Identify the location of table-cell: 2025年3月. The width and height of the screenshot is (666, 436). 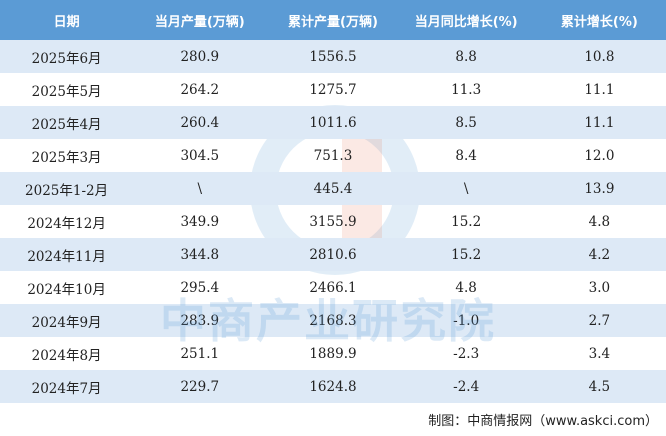
(66, 157).